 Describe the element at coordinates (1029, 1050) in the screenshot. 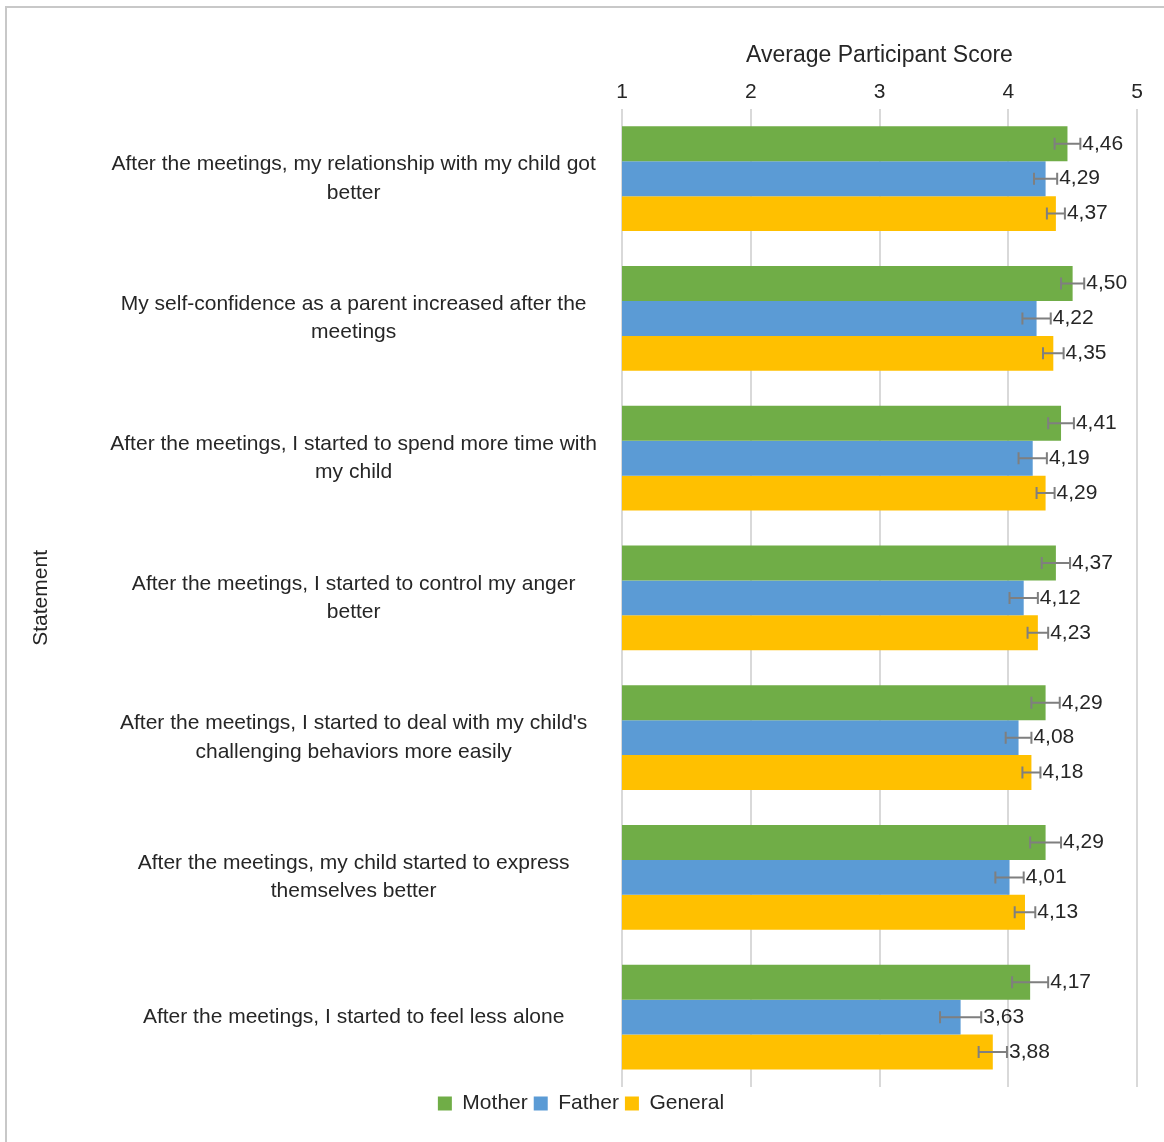

I see `data-label: 3,88` at that location.